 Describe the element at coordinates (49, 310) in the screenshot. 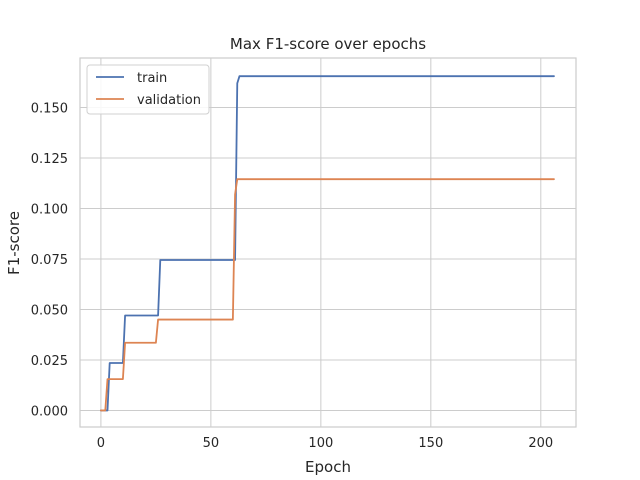

I see `y-tick-label: 0.050` at that location.